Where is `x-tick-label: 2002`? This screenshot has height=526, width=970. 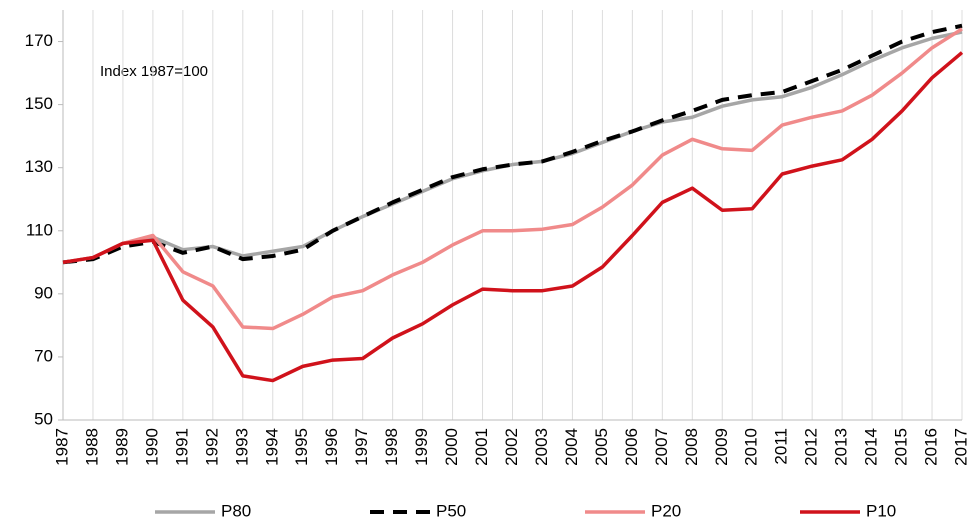
x-tick-label: 2002 is located at coordinates (511, 447).